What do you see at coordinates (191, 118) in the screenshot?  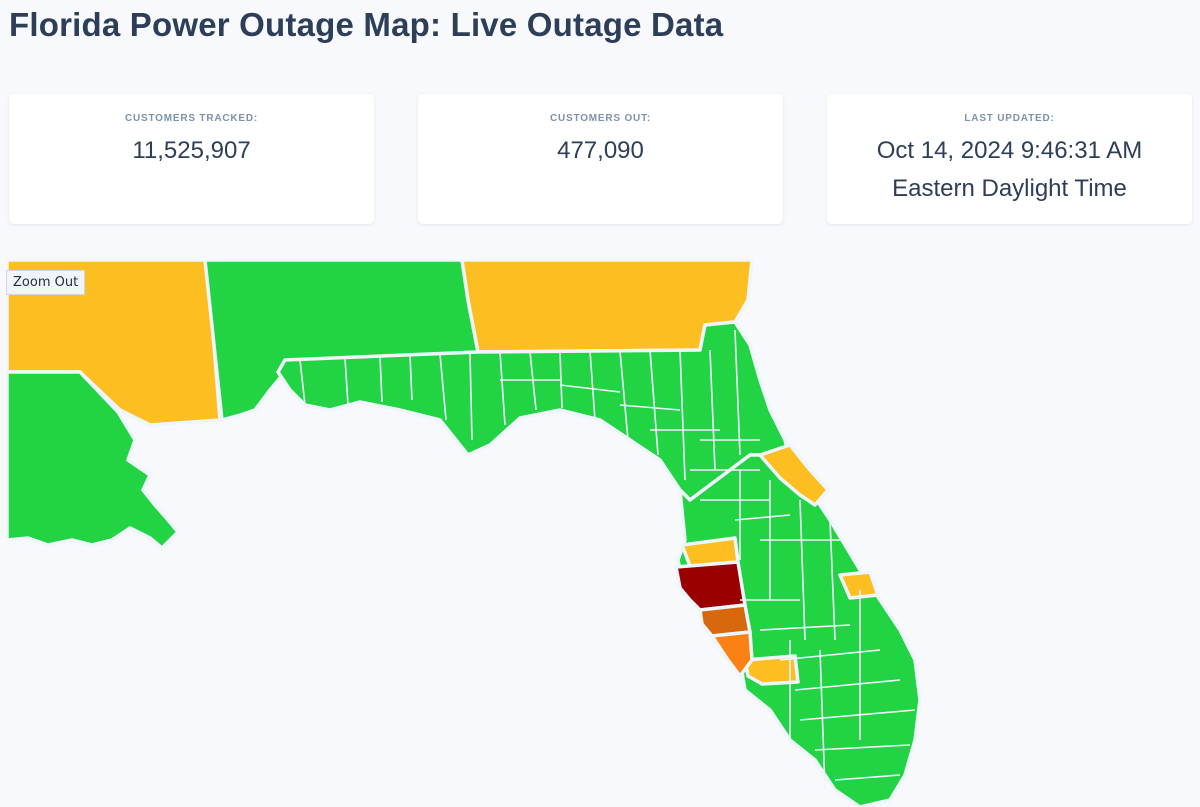 I see `customers-tracked-label: CUSTOMERS TRACKED:` at bounding box center [191, 118].